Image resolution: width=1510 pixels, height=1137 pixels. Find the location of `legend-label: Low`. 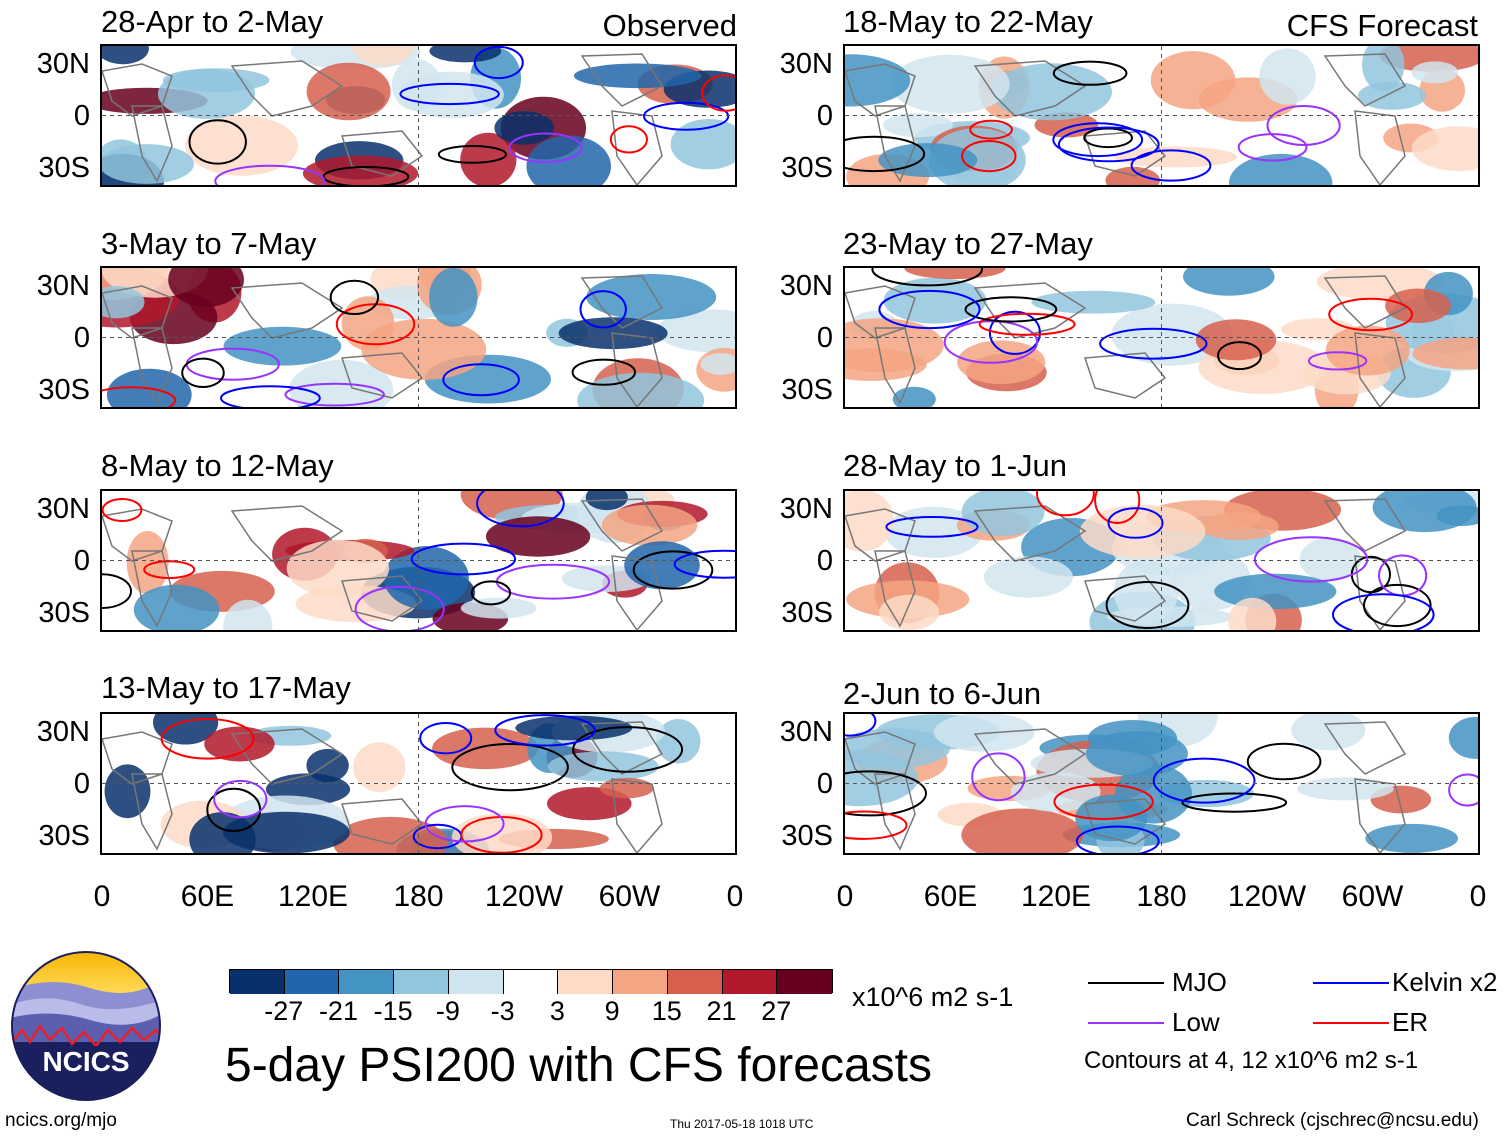

legend-label: Low is located at coordinates (1196, 1022).